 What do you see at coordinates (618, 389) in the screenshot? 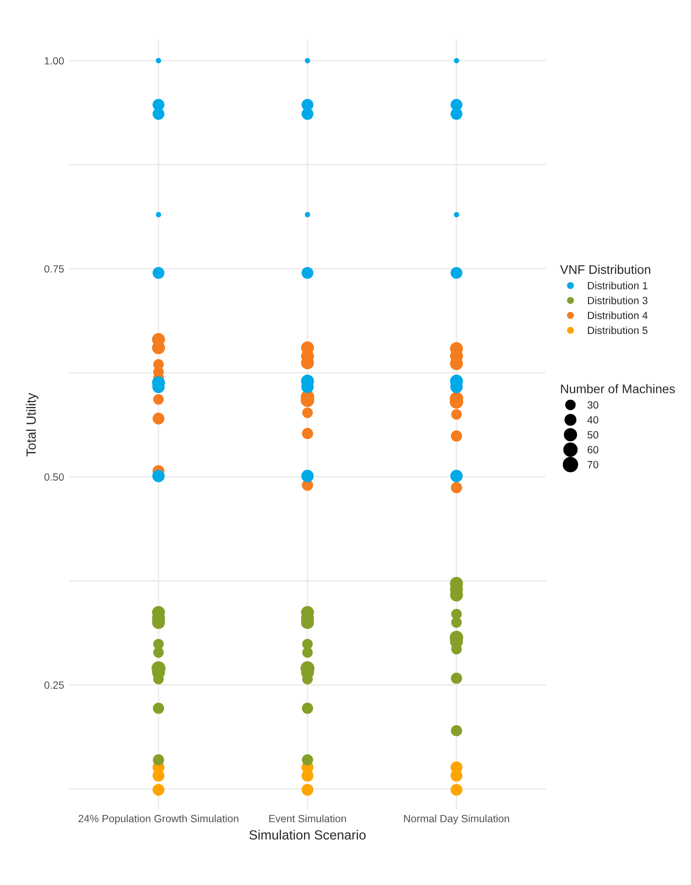
I see `text: Number of Machines` at bounding box center [618, 389].